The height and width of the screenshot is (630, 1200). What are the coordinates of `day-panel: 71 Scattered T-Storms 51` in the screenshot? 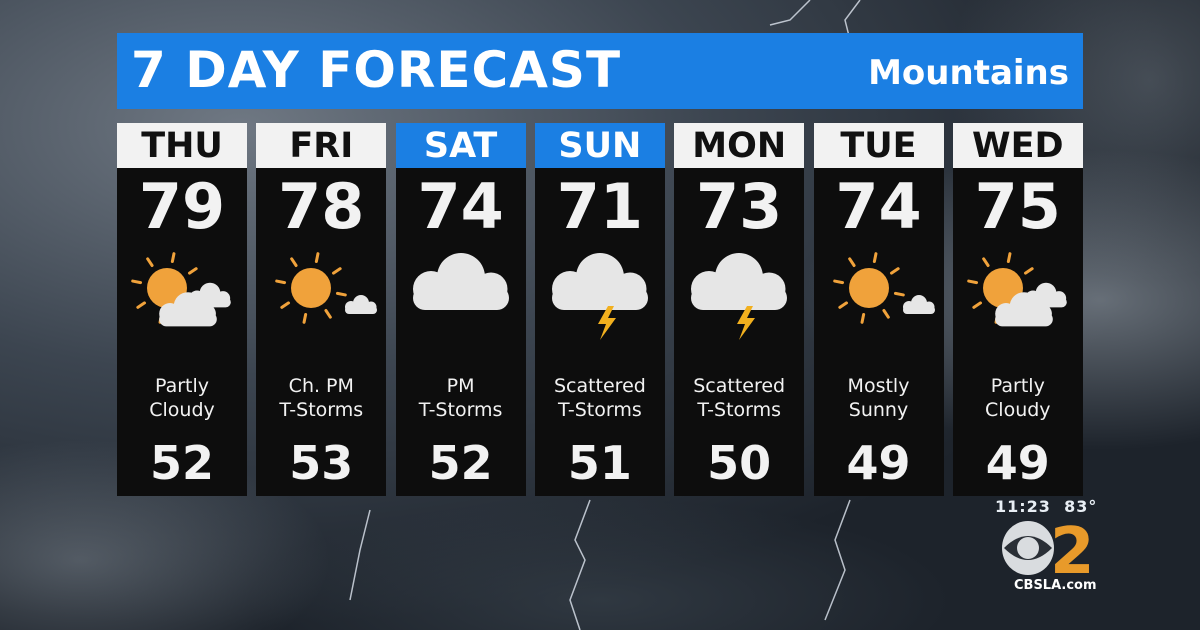 It's located at (599, 332).